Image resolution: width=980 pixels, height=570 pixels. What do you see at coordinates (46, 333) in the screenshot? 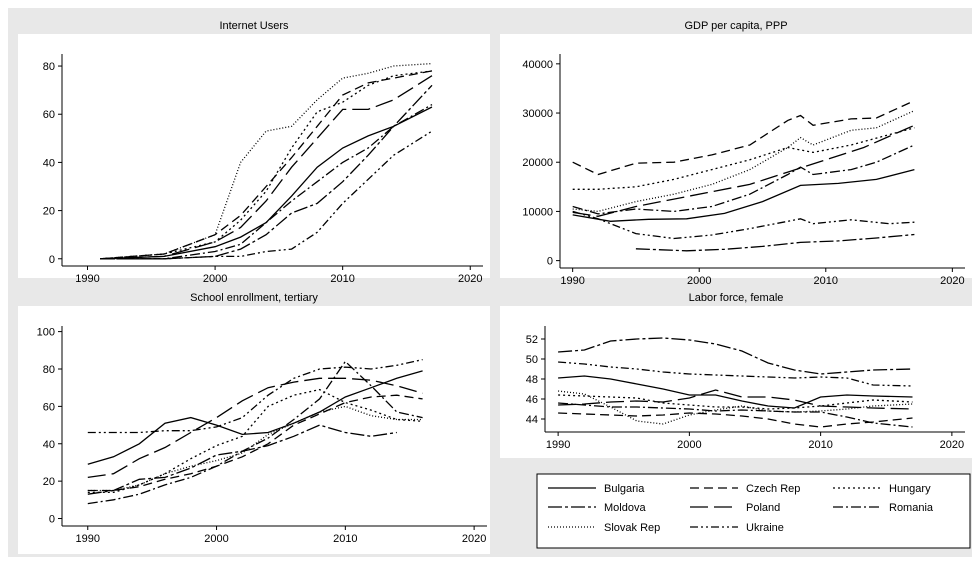
I see `y-tick-label: 100` at bounding box center [46, 333].